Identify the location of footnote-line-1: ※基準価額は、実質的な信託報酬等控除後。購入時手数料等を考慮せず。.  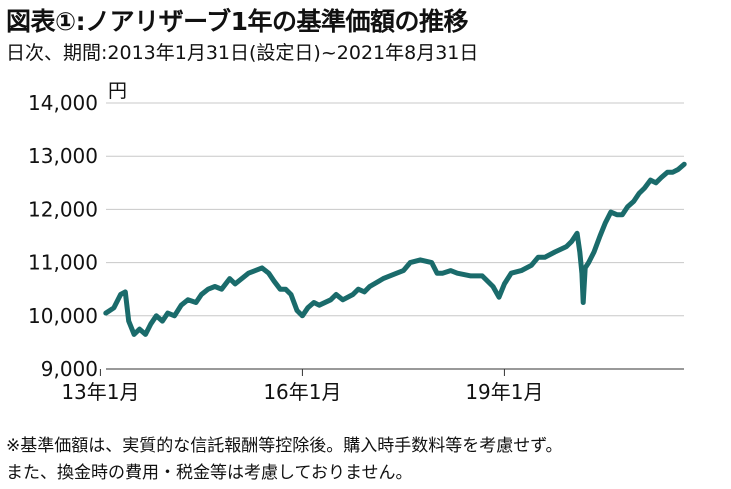
(284, 446).